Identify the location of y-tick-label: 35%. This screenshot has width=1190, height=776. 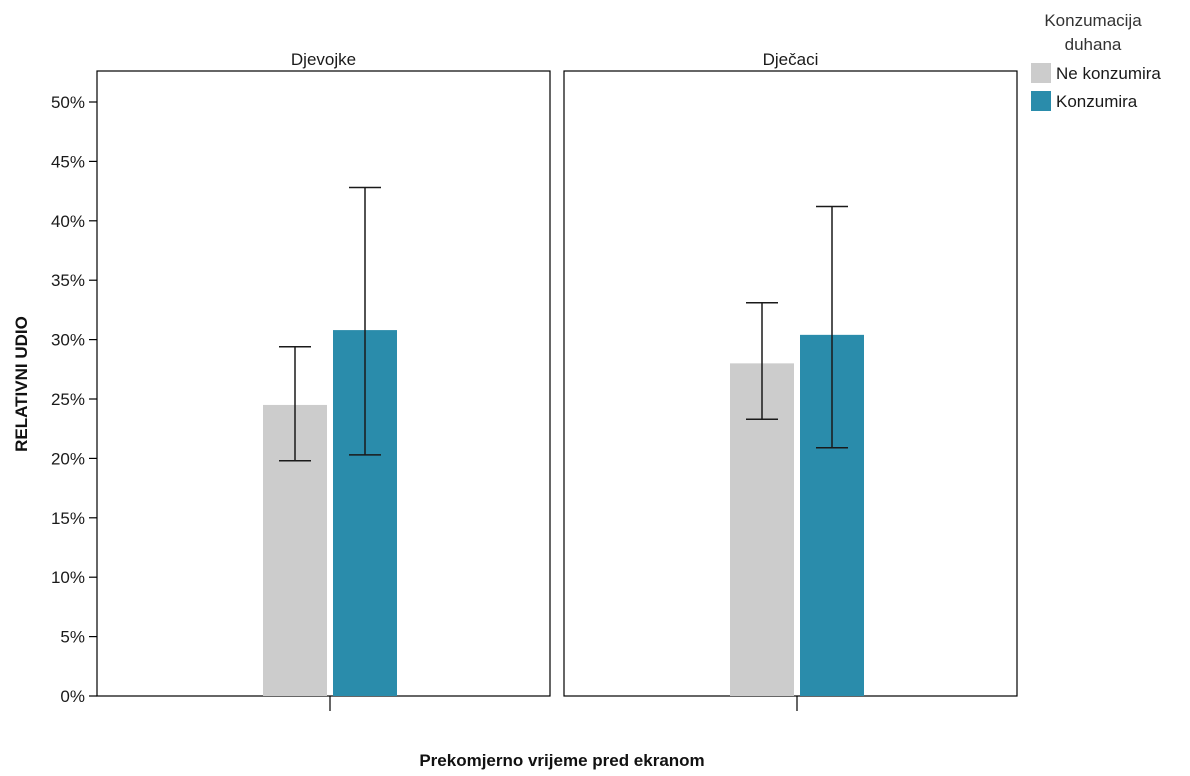
(68, 280).